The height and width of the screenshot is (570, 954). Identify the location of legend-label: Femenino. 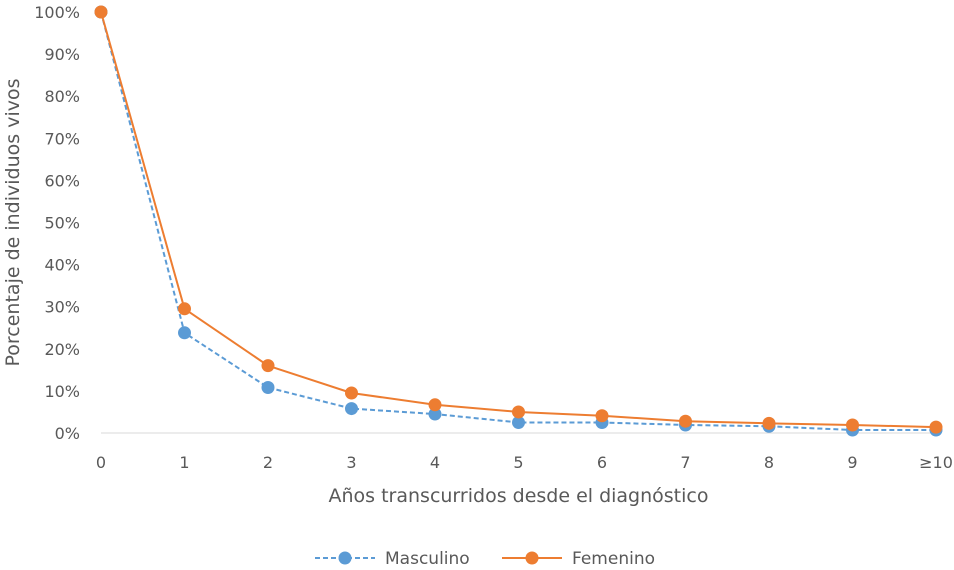
(613, 559).